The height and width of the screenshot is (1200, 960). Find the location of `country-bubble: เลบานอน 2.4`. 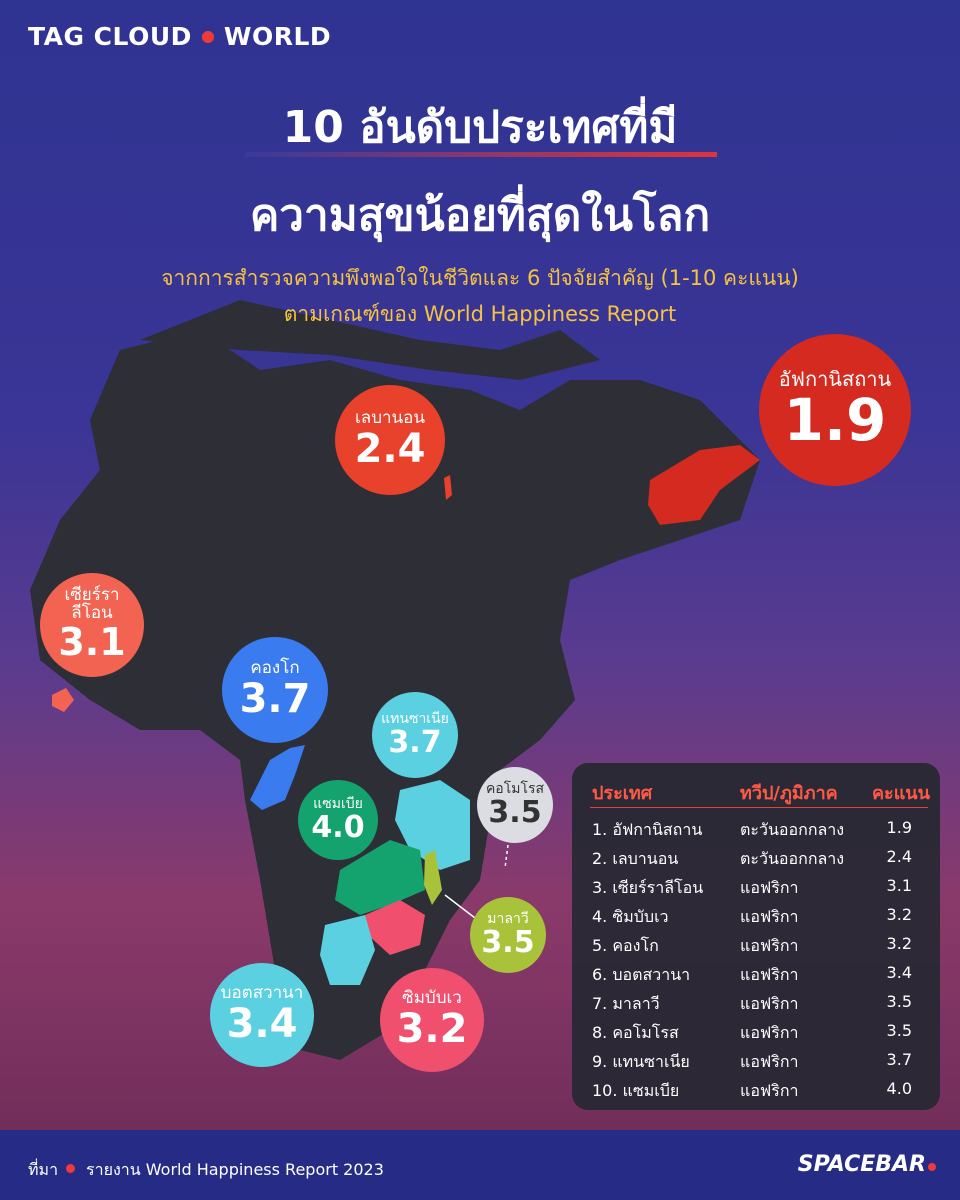

country-bubble: เลบานอน 2.4 is located at coordinates (390, 440).